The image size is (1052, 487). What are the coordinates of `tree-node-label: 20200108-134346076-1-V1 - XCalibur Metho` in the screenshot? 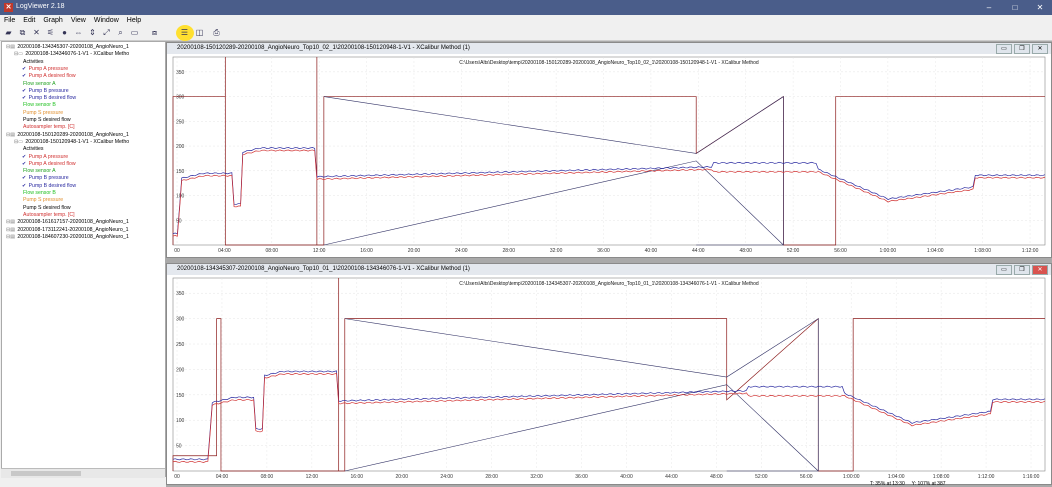 It's located at (77, 54).